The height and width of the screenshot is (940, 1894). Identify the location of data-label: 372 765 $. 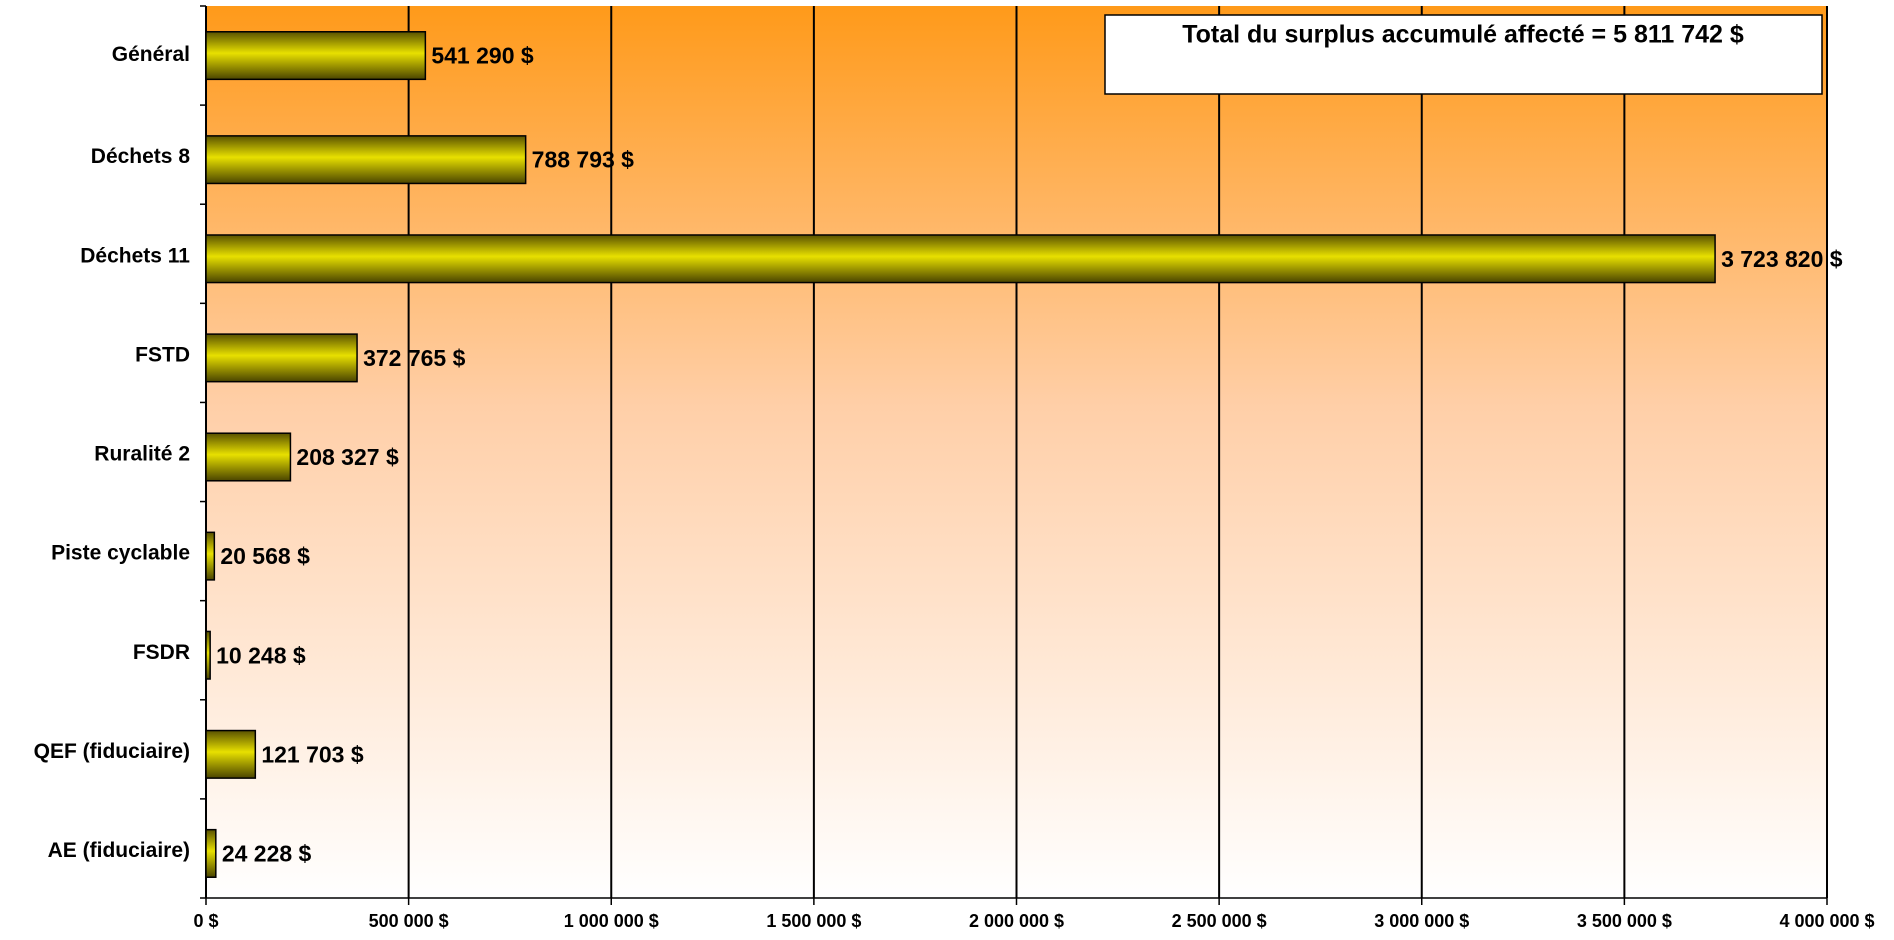
(414, 358).